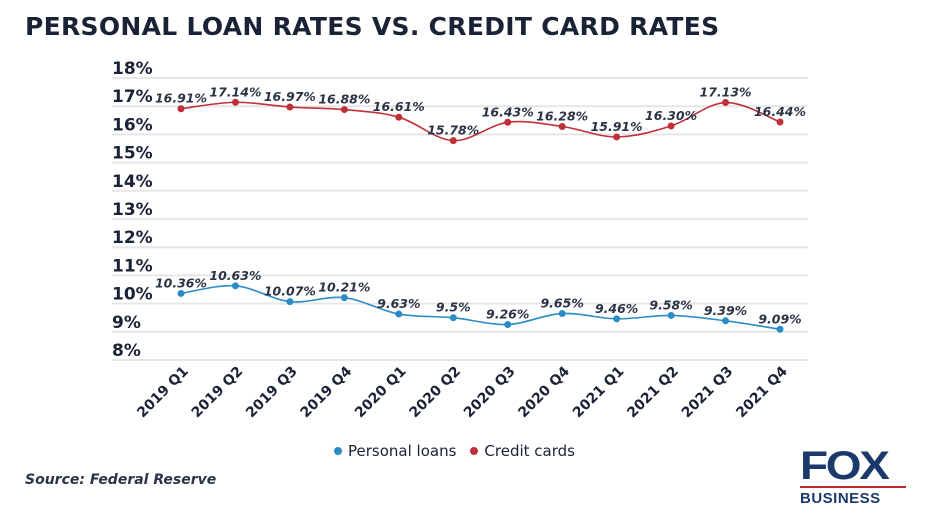 This screenshot has width=932, height=524. Describe the element at coordinates (599, 393) in the screenshot. I see `x-tick-label: 2021 Q1` at that location.